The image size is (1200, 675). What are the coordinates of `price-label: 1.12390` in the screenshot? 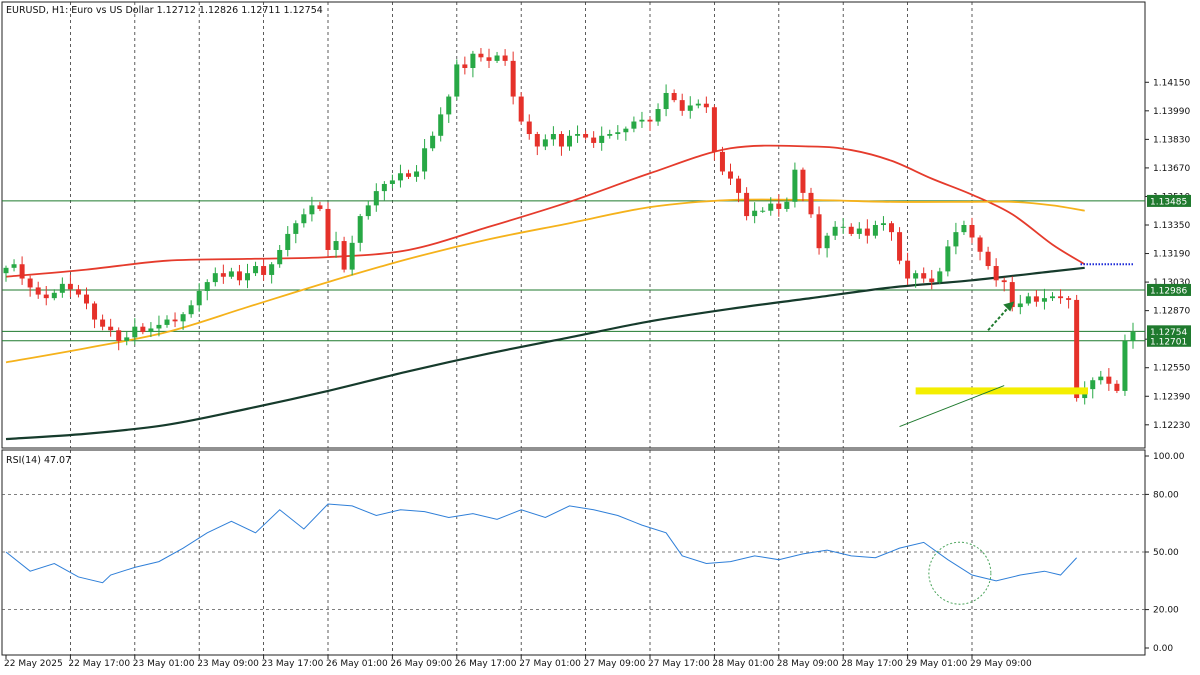 It's located at (1171, 397).